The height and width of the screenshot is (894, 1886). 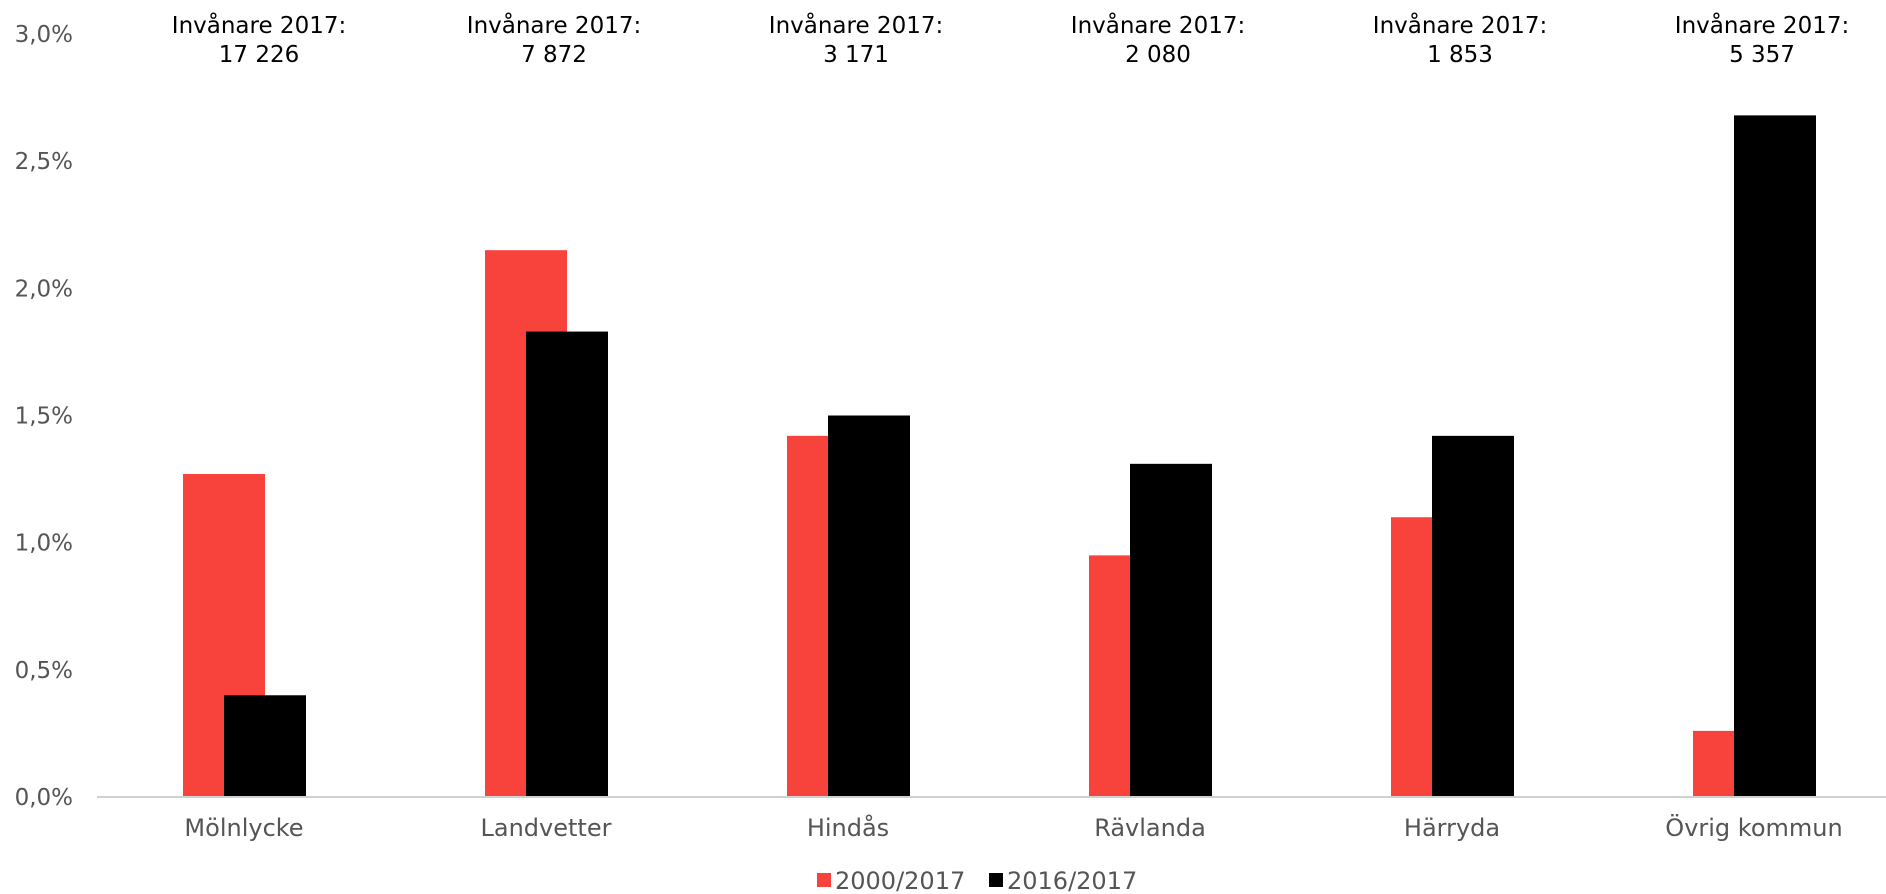 I want to click on y-tick-label: 3,0%, so click(x=44, y=35).